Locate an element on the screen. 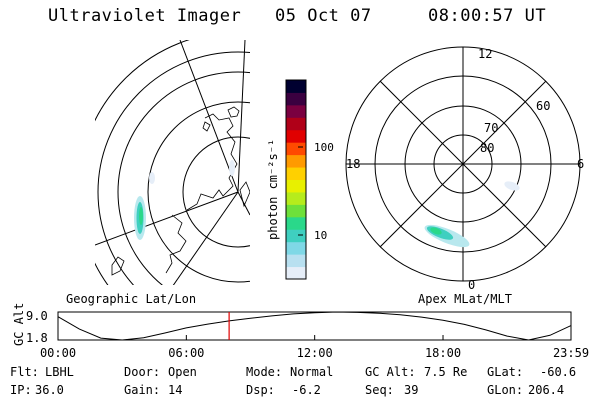  mlat-70-label: 70 is located at coordinates (491, 128).